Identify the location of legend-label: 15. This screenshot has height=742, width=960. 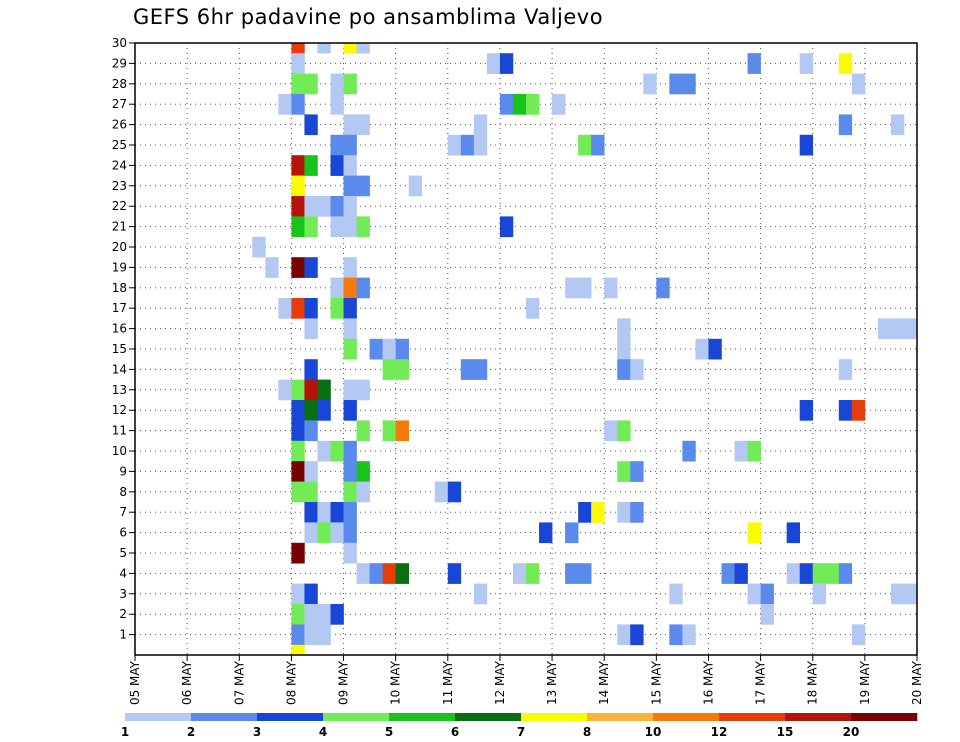
(785, 732).